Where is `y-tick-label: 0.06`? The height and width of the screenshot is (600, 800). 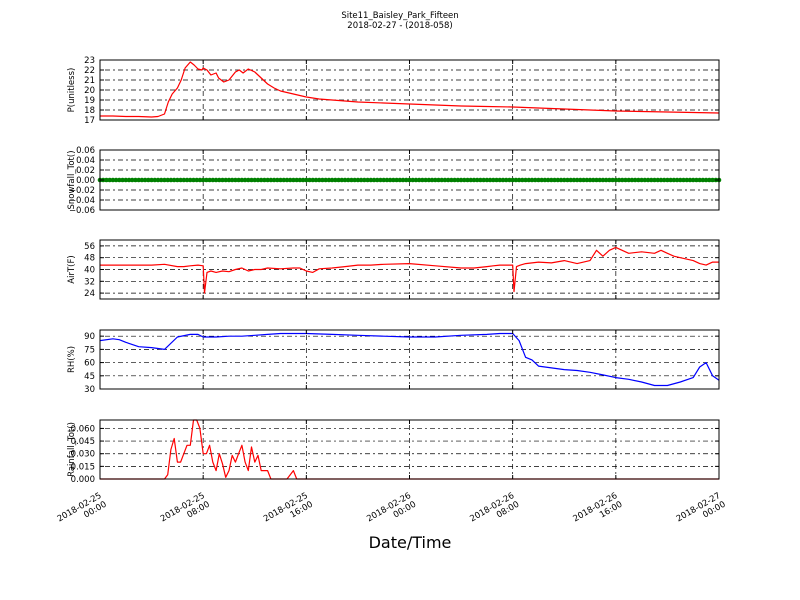 y-tick-label: 0.06 is located at coordinates (85, 151).